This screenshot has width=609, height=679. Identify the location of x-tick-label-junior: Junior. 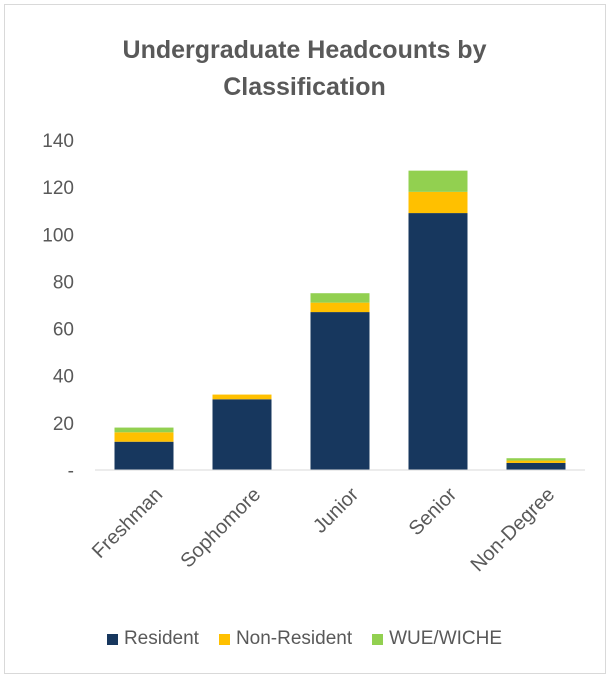
(336, 510).